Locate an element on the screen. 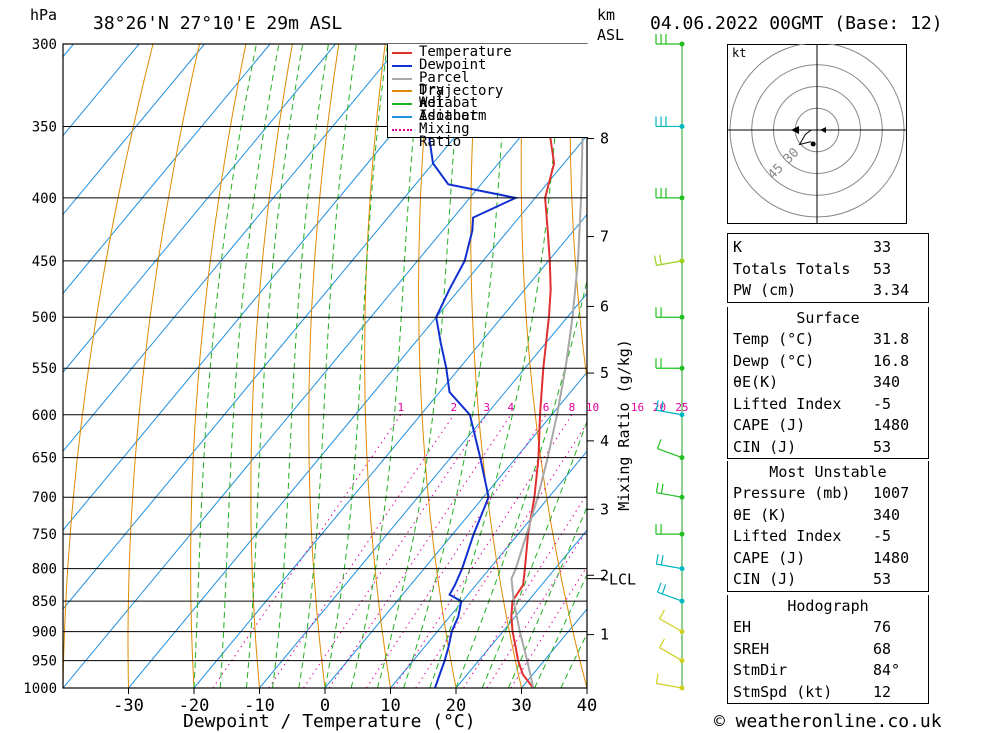  index-key: CAPE (J) is located at coordinates (769, 425).